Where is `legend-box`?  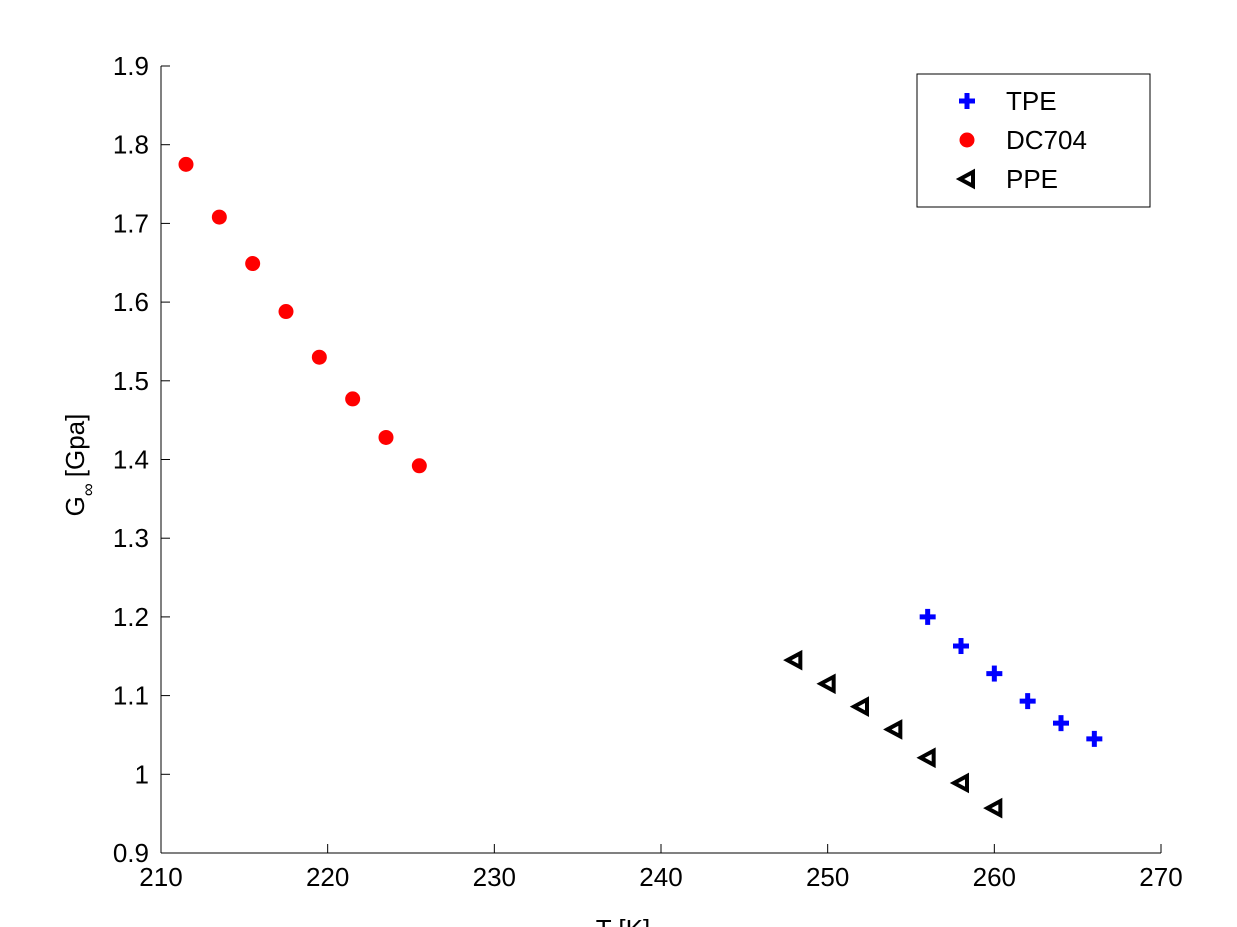
legend-box is located at coordinates (1033, 140).